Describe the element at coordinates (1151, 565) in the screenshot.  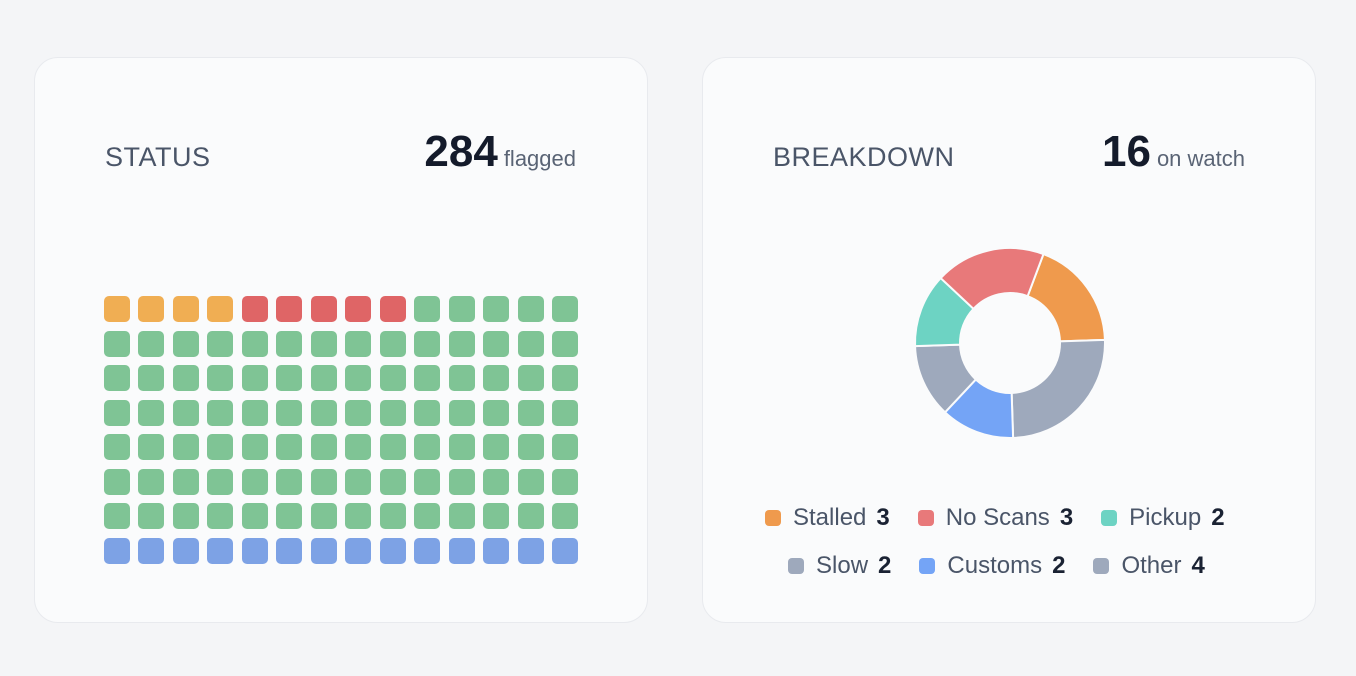
I see `legend-label: Other` at that location.